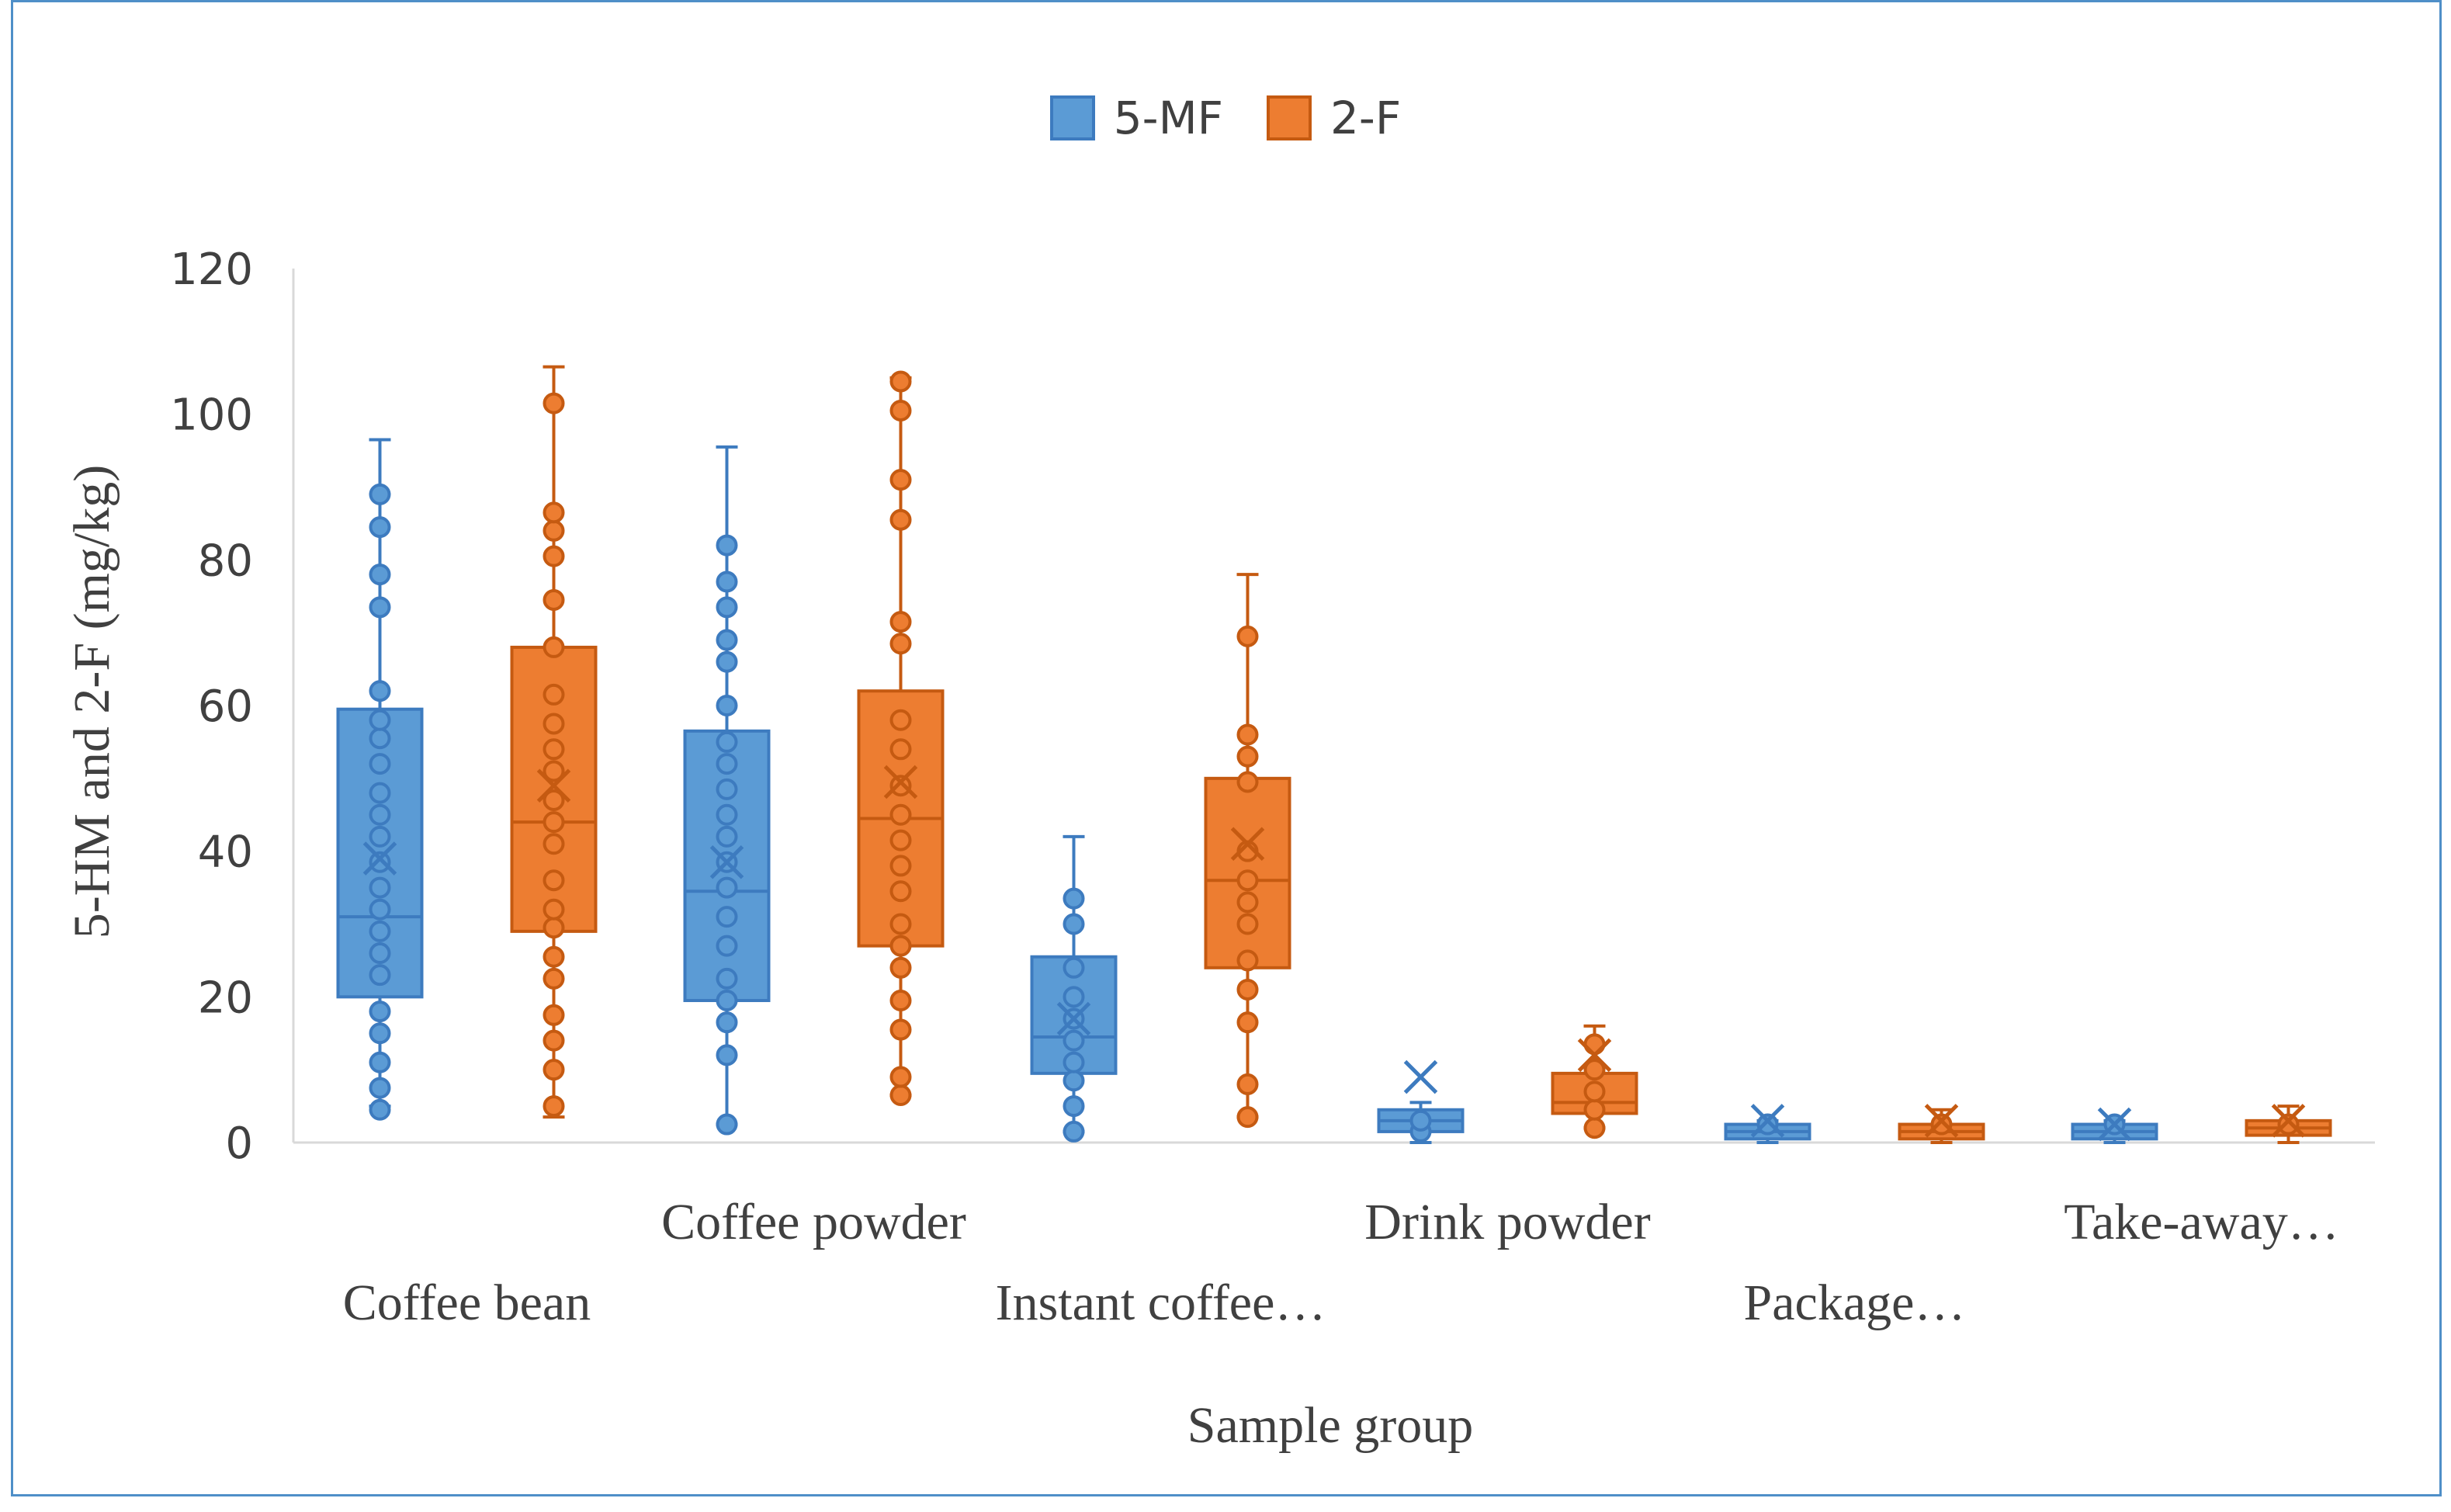 This screenshot has height=1512, width=2451. What do you see at coordinates (92, 701) in the screenshot?
I see `y-axis-title: 5-HM and 2-F (mg/kg)` at bounding box center [92, 701].